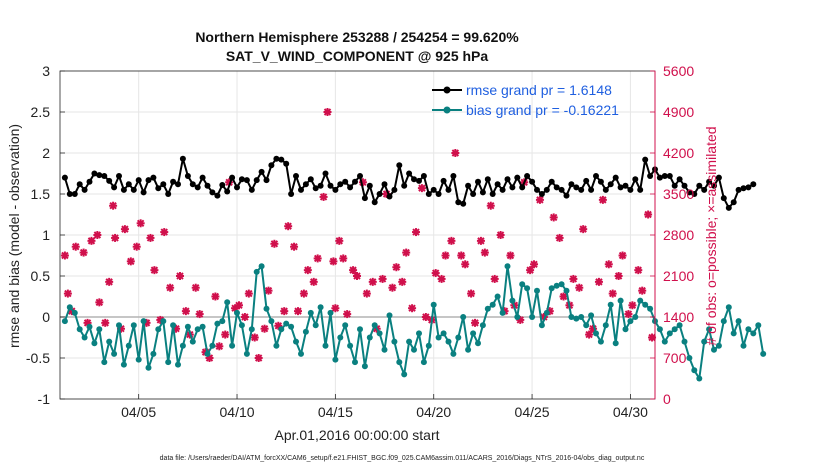  I want to click on legend-bias-label: bias grand pr = -0.16221, so click(542, 110).